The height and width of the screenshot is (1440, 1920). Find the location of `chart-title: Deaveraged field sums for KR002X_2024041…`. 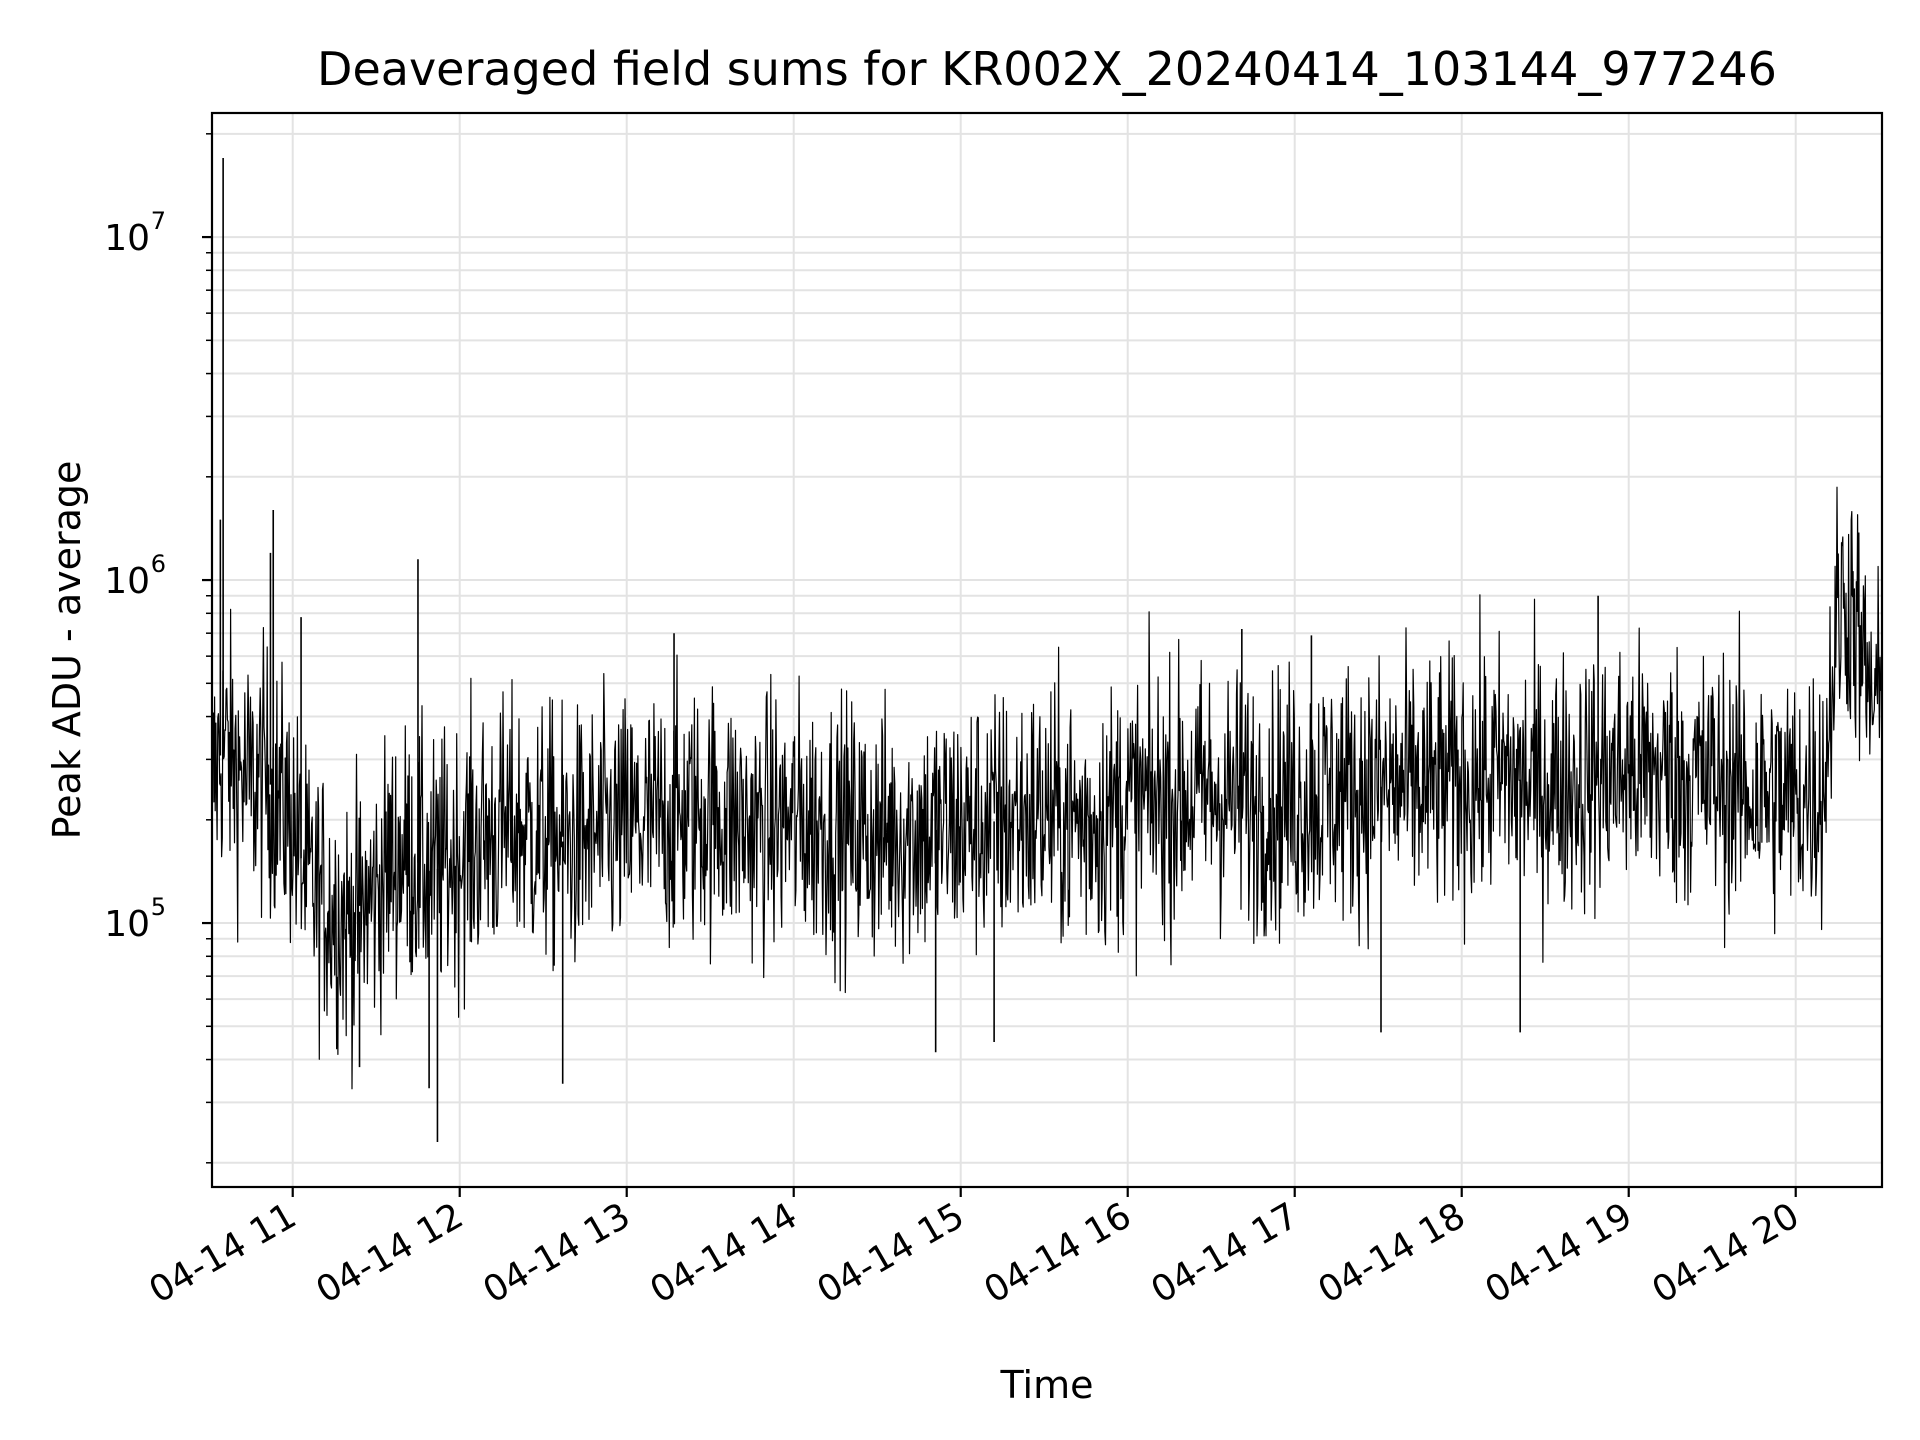

chart-title: Deaveraged field sums for KR002X_2024041… is located at coordinates (1047, 69).